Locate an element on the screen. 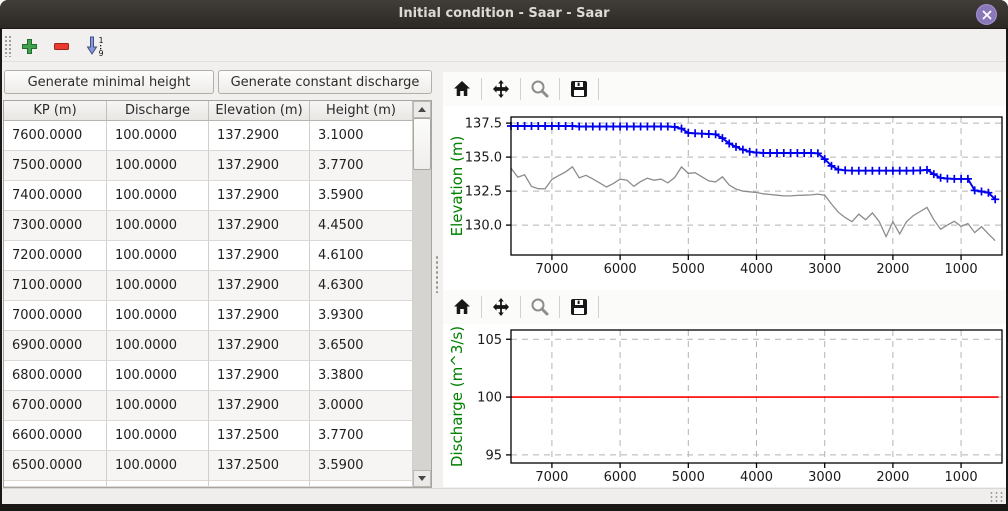 Image resolution: width=1008 pixels, height=511 pixels. scrollbar-thumb is located at coordinates (422, 144).